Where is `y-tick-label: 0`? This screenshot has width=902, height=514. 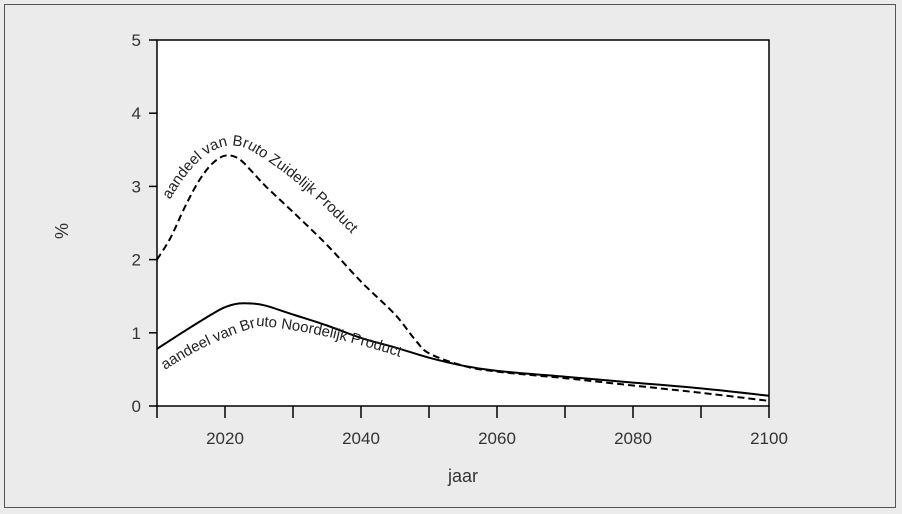
y-tick-label: 0 is located at coordinates (136, 406).